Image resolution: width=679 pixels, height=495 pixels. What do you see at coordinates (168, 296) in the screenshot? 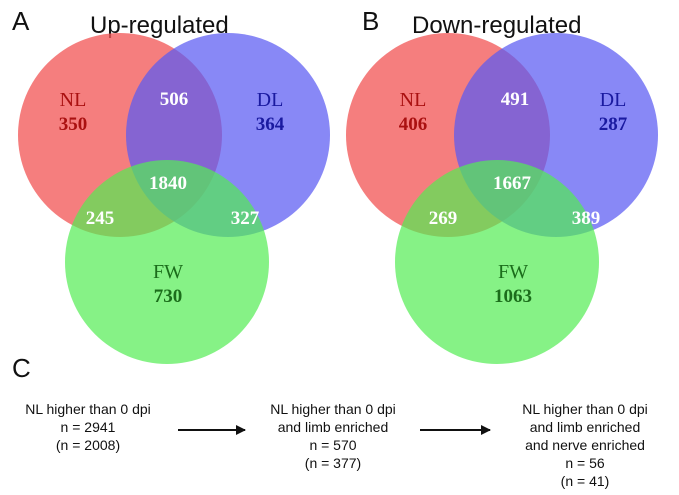
I see `fw-only-count: 730` at bounding box center [168, 296].